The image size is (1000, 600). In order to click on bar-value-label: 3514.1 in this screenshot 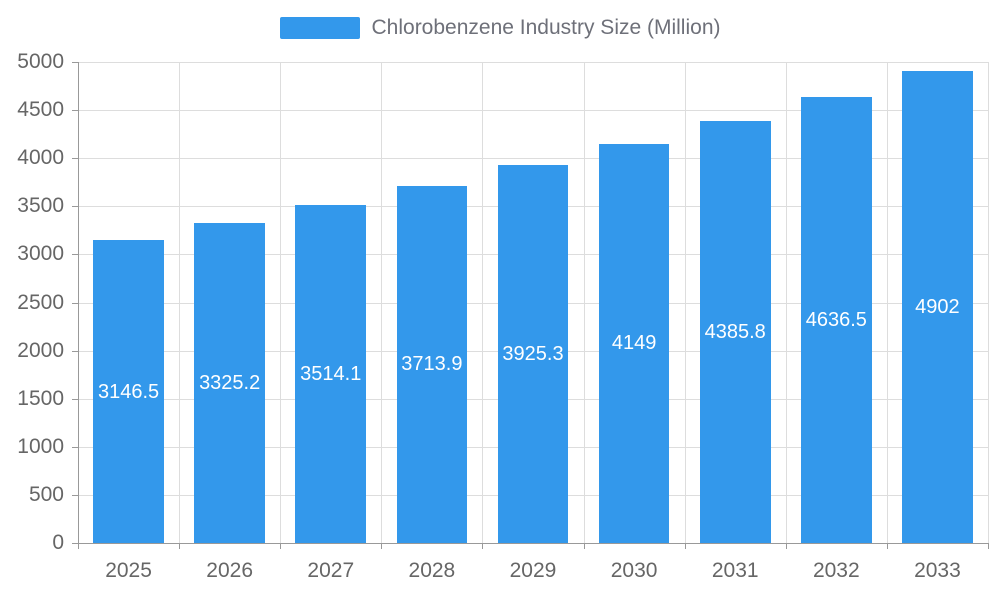, I will do `click(331, 373)`.